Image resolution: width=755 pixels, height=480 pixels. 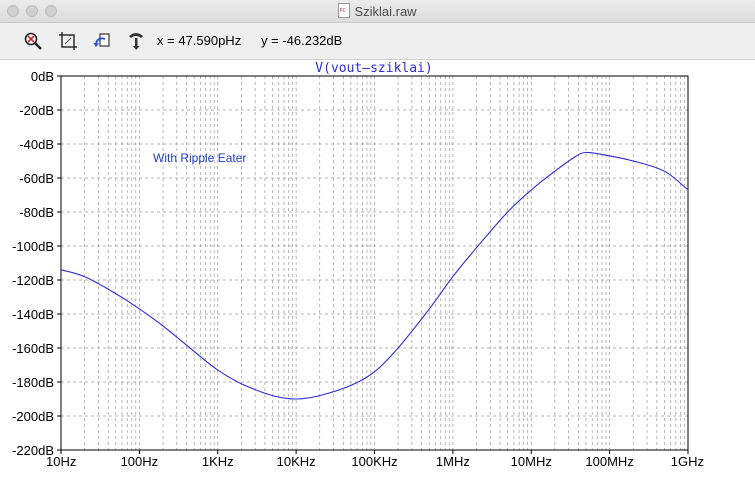 What do you see at coordinates (296, 461) in the screenshot?
I see `x-tick-label: 10KHz` at bounding box center [296, 461].